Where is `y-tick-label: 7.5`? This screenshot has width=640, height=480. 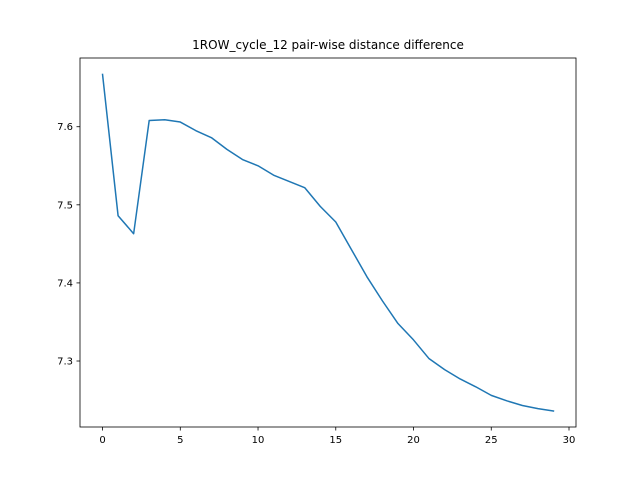 y-tick-label: 7.5 is located at coordinates (65, 205).